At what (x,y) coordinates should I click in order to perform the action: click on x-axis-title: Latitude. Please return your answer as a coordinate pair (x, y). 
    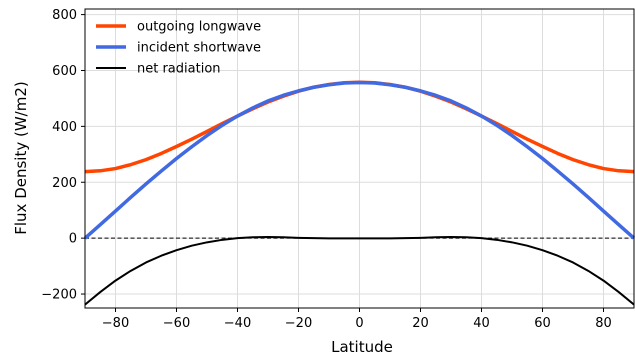
    Looking at the image, I should click on (362, 347).